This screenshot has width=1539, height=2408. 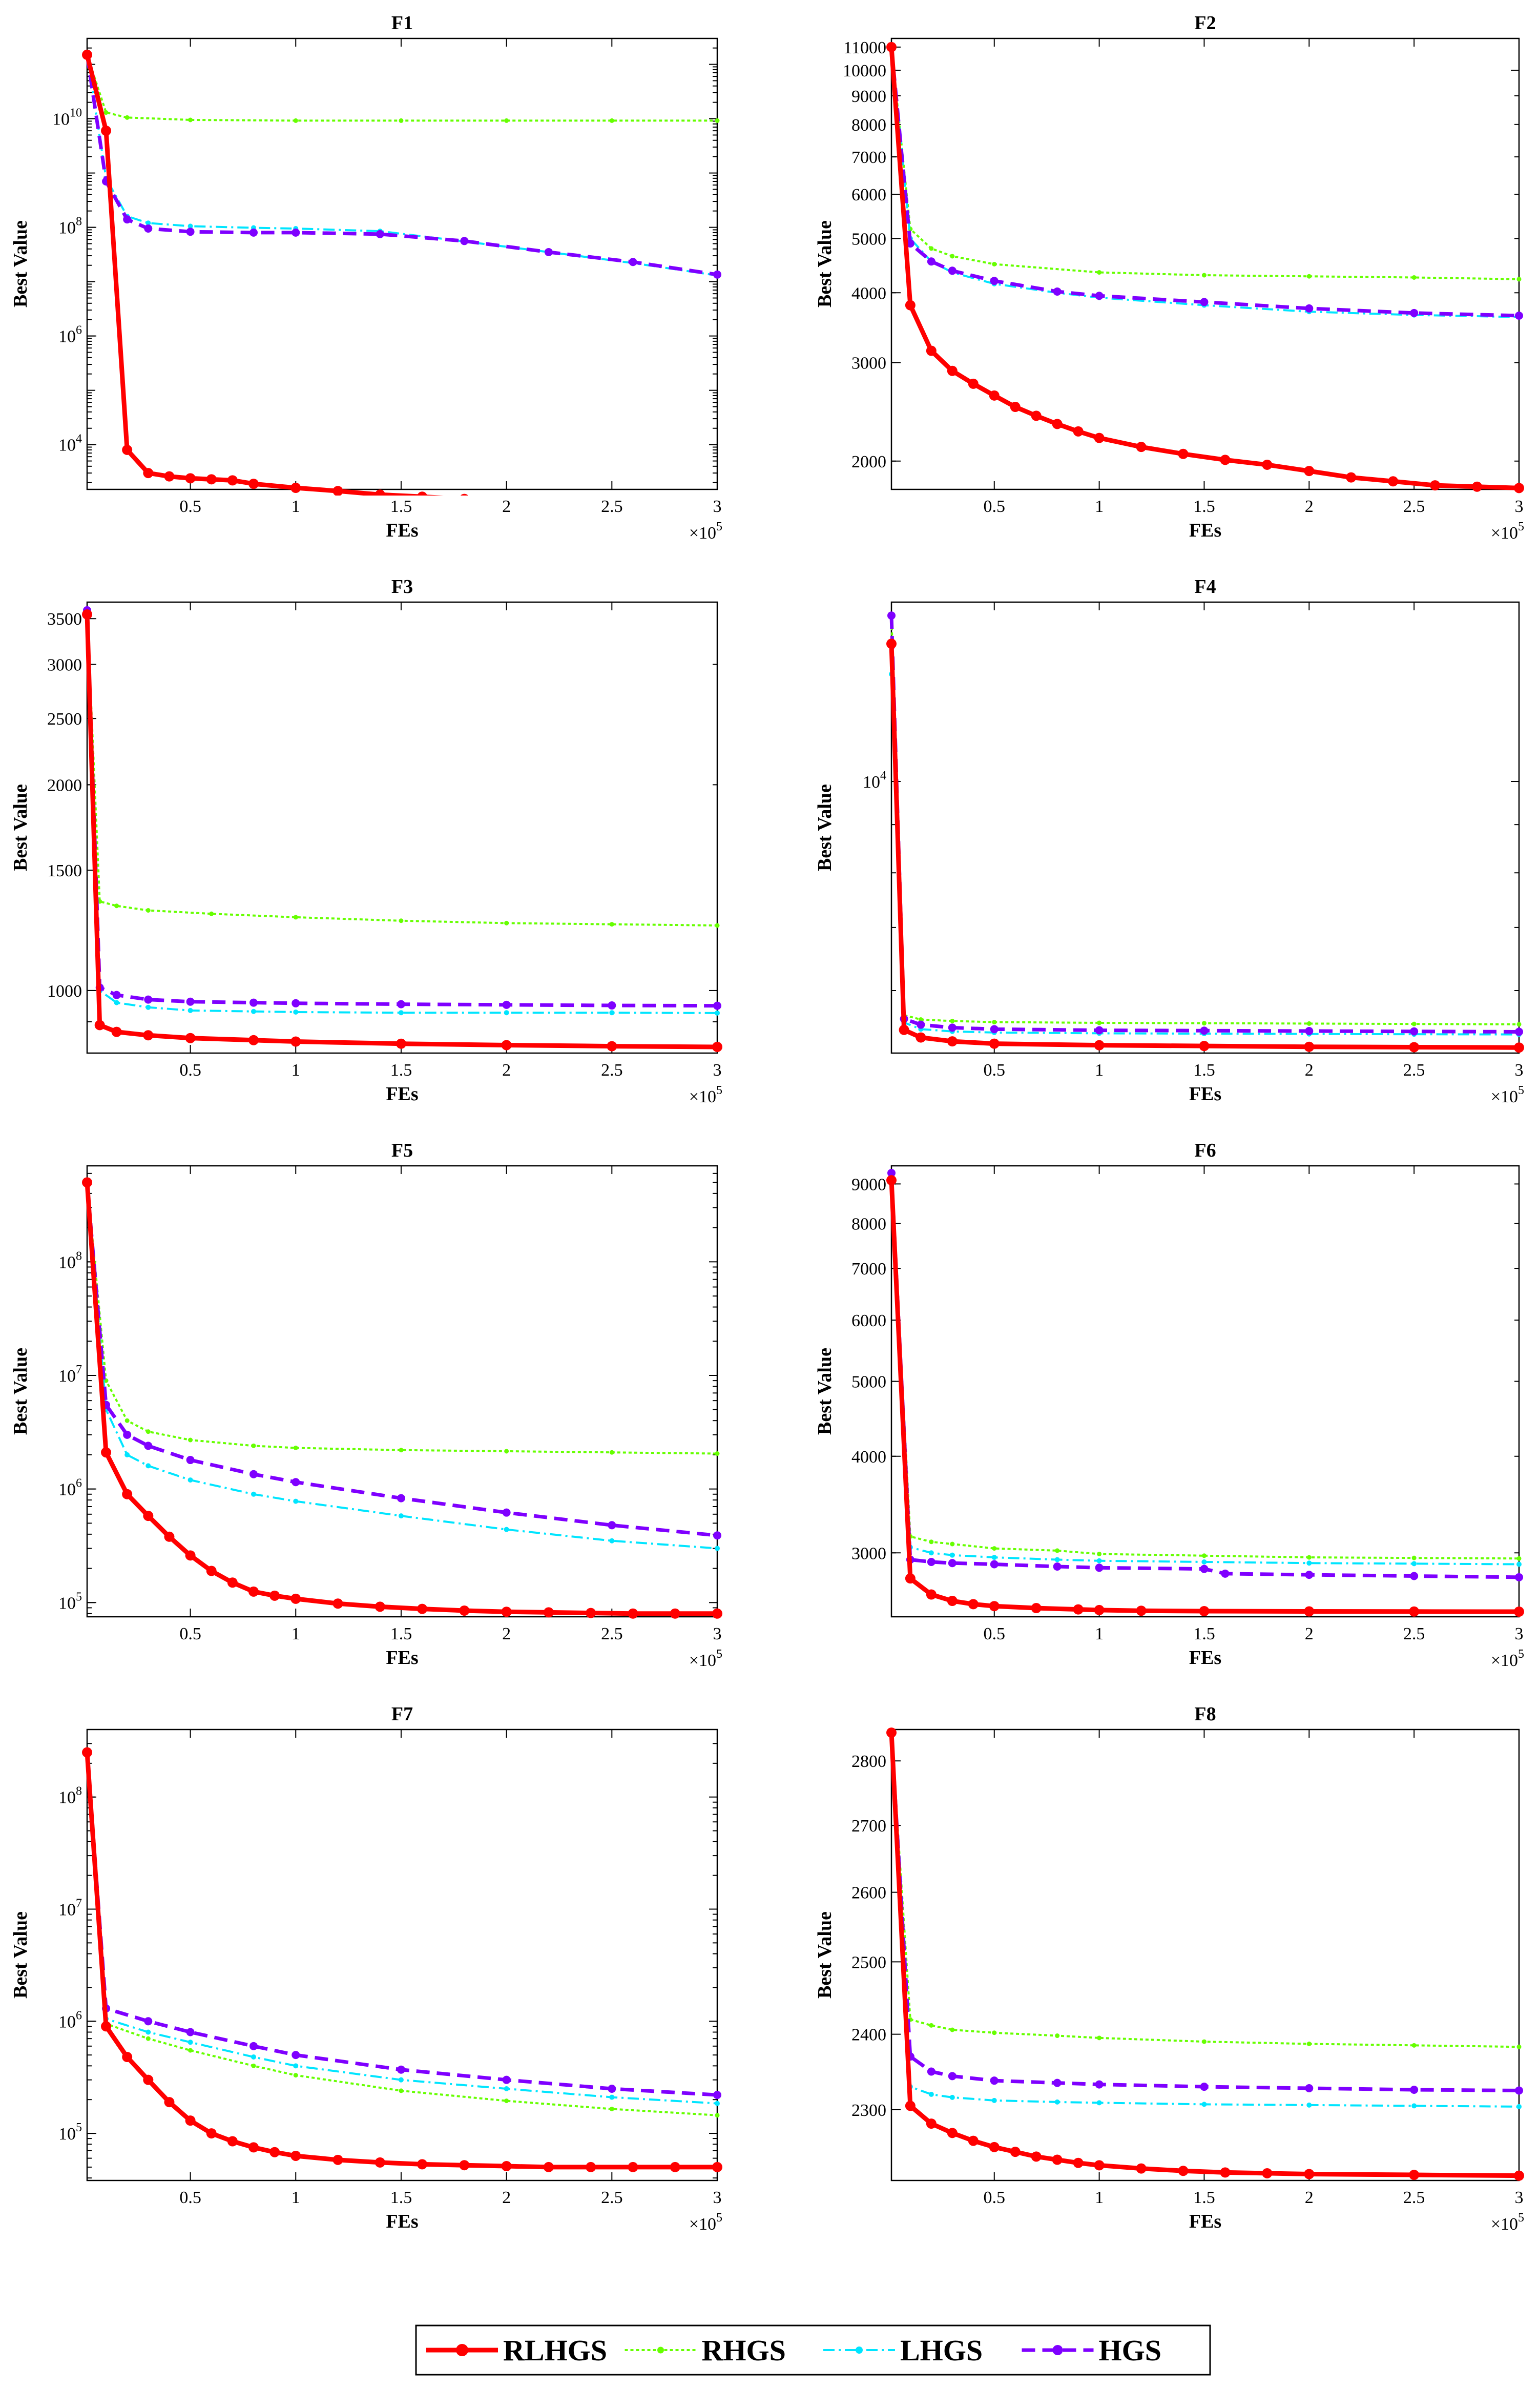 What do you see at coordinates (64, 991) in the screenshot?
I see `y-tick-label: 1000` at bounding box center [64, 991].